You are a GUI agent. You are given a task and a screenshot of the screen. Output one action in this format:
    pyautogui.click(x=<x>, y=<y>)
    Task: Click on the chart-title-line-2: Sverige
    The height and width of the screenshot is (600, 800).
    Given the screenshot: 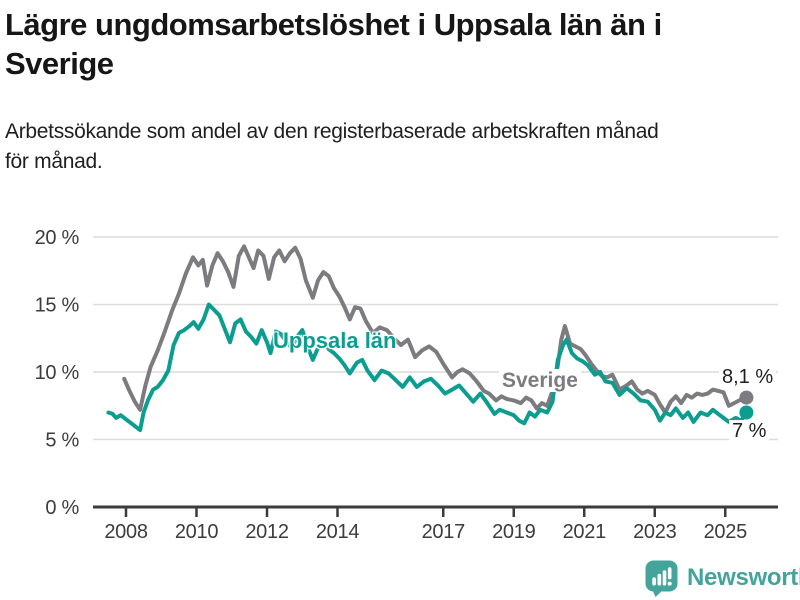 What is the action you would take?
    pyautogui.click(x=59, y=63)
    